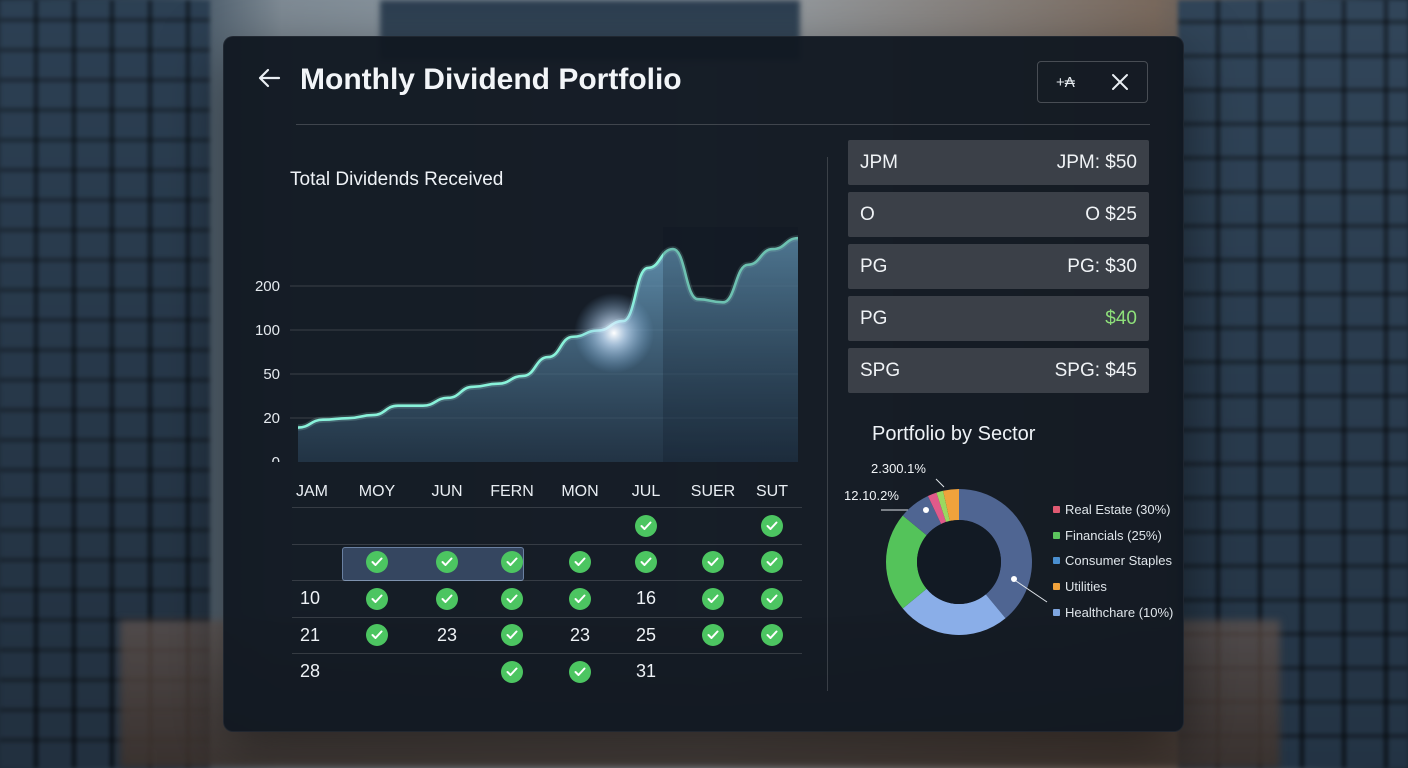  Describe the element at coordinates (1113, 535) in the screenshot. I see `legend-label: Financials (25%)` at that location.